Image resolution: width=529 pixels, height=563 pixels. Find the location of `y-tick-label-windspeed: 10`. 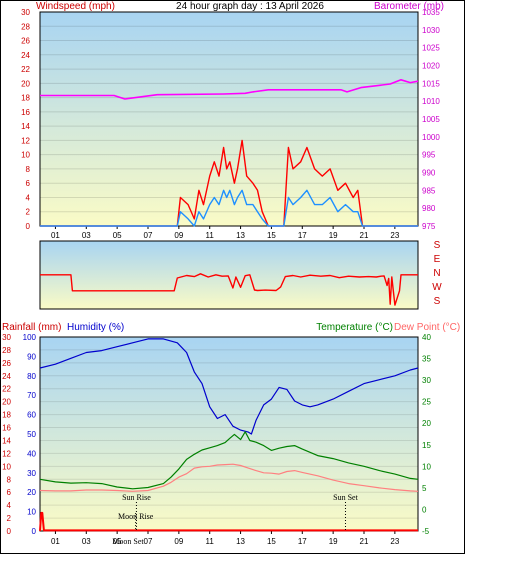

y-tick-label-windspeed: 10 is located at coordinates (25, 155).